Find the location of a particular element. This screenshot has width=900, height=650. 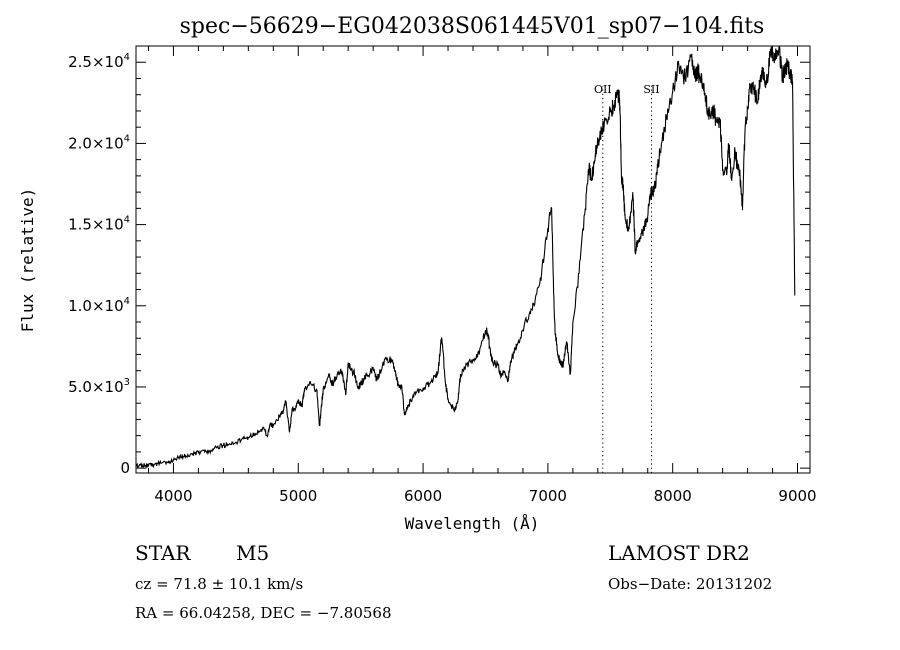

y-tick-label: 0 is located at coordinates (125, 468).